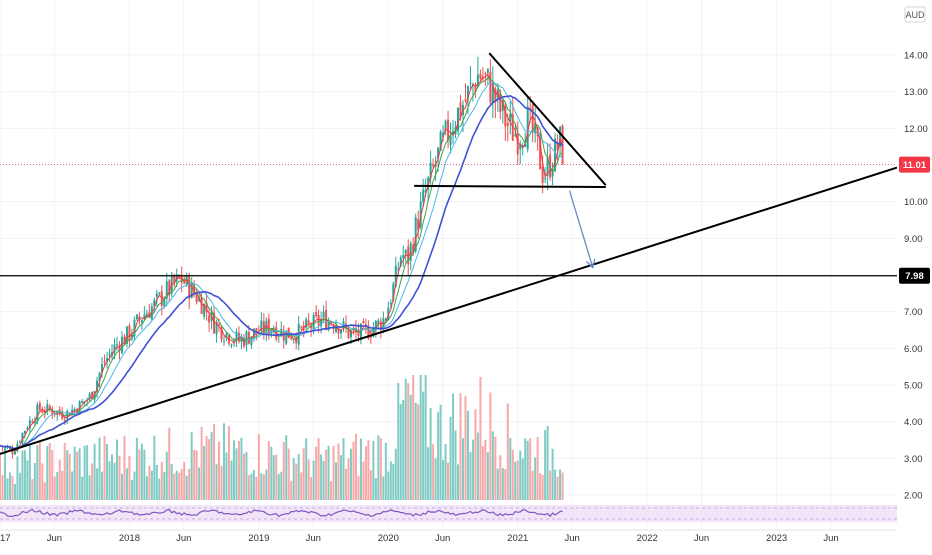 Image resolution: width=932 pixels, height=555 pixels. I want to click on price-tick-label: 2.00, so click(913, 496).